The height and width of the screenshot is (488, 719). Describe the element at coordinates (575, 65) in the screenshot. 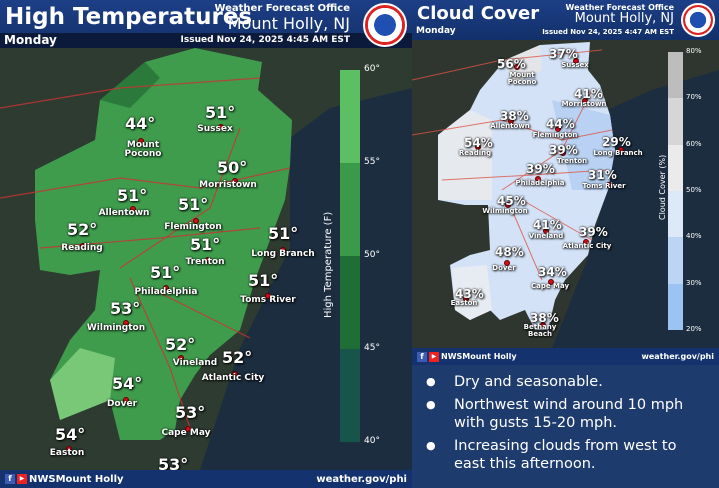

I see `city-name: Sussex` at that location.